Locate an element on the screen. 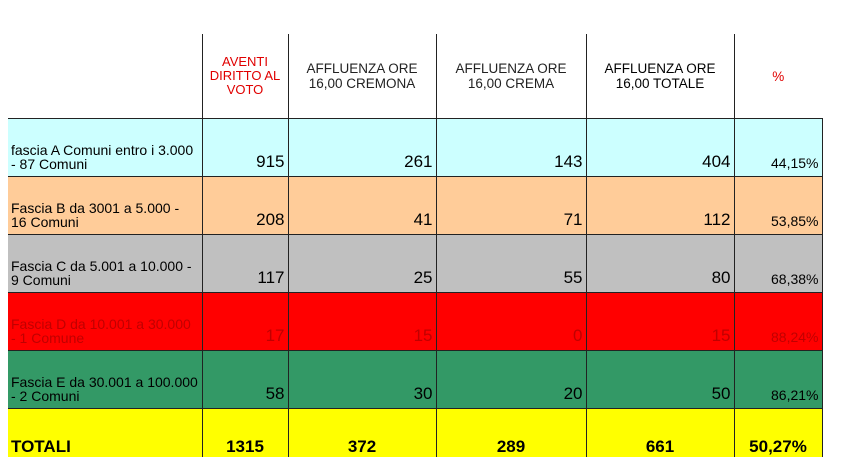 The height and width of the screenshot is (457, 845). row-label: Fascia D da 10.001 a 30.000 - 1 Comune is located at coordinates (105, 322).